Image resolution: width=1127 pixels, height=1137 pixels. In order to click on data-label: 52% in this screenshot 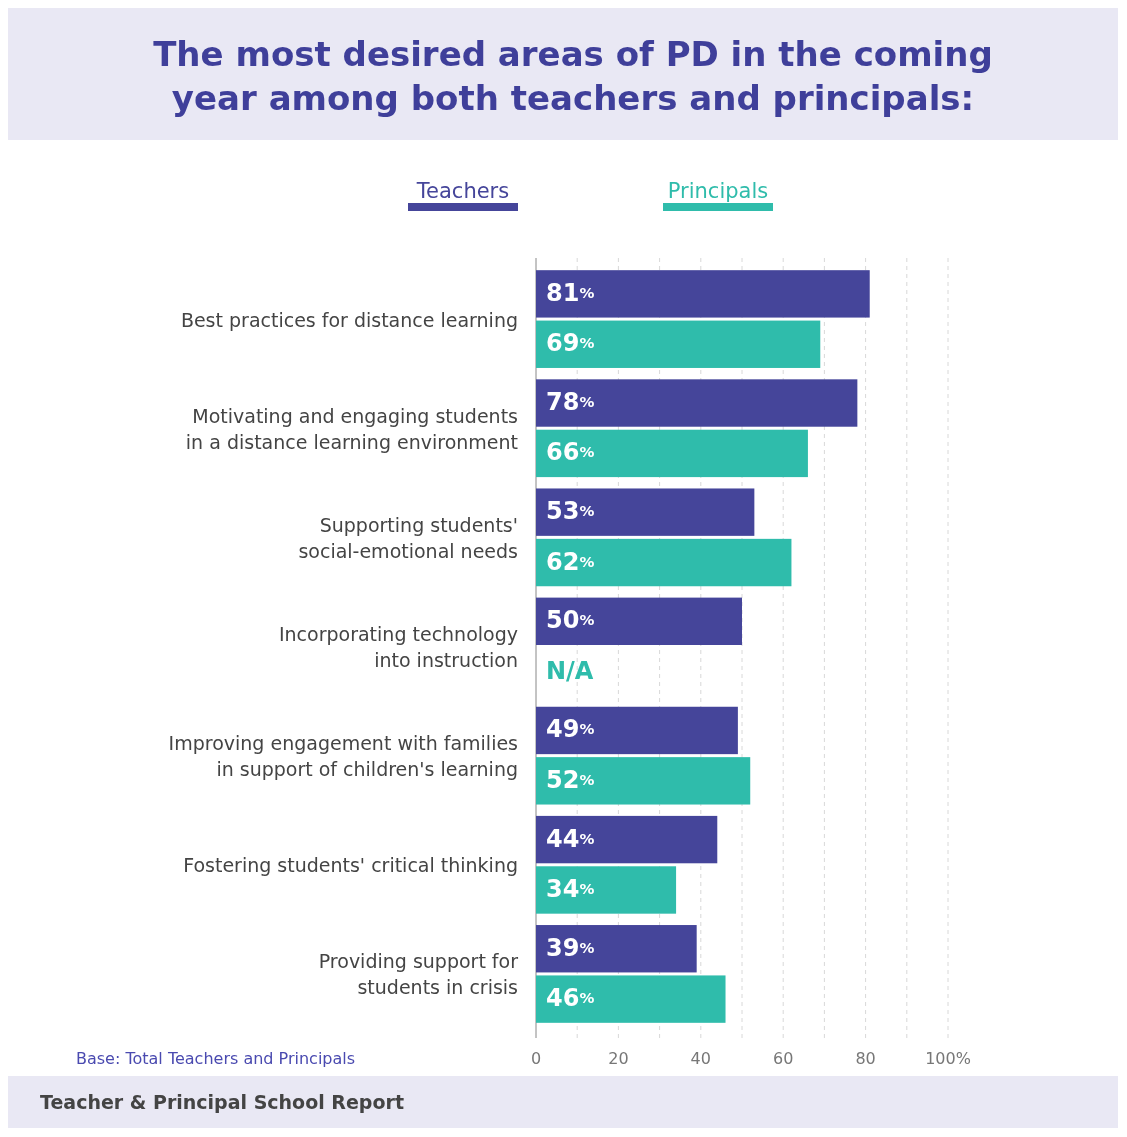, I will do `click(570, 779)`.